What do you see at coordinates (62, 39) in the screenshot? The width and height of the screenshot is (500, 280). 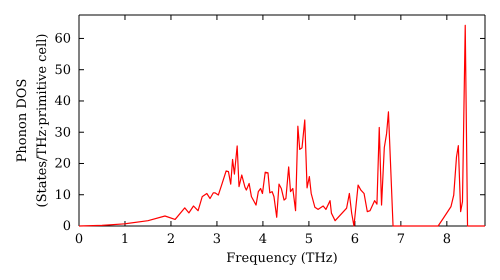 I see `y-tick-label: 60` at bounding box center [62, 39].